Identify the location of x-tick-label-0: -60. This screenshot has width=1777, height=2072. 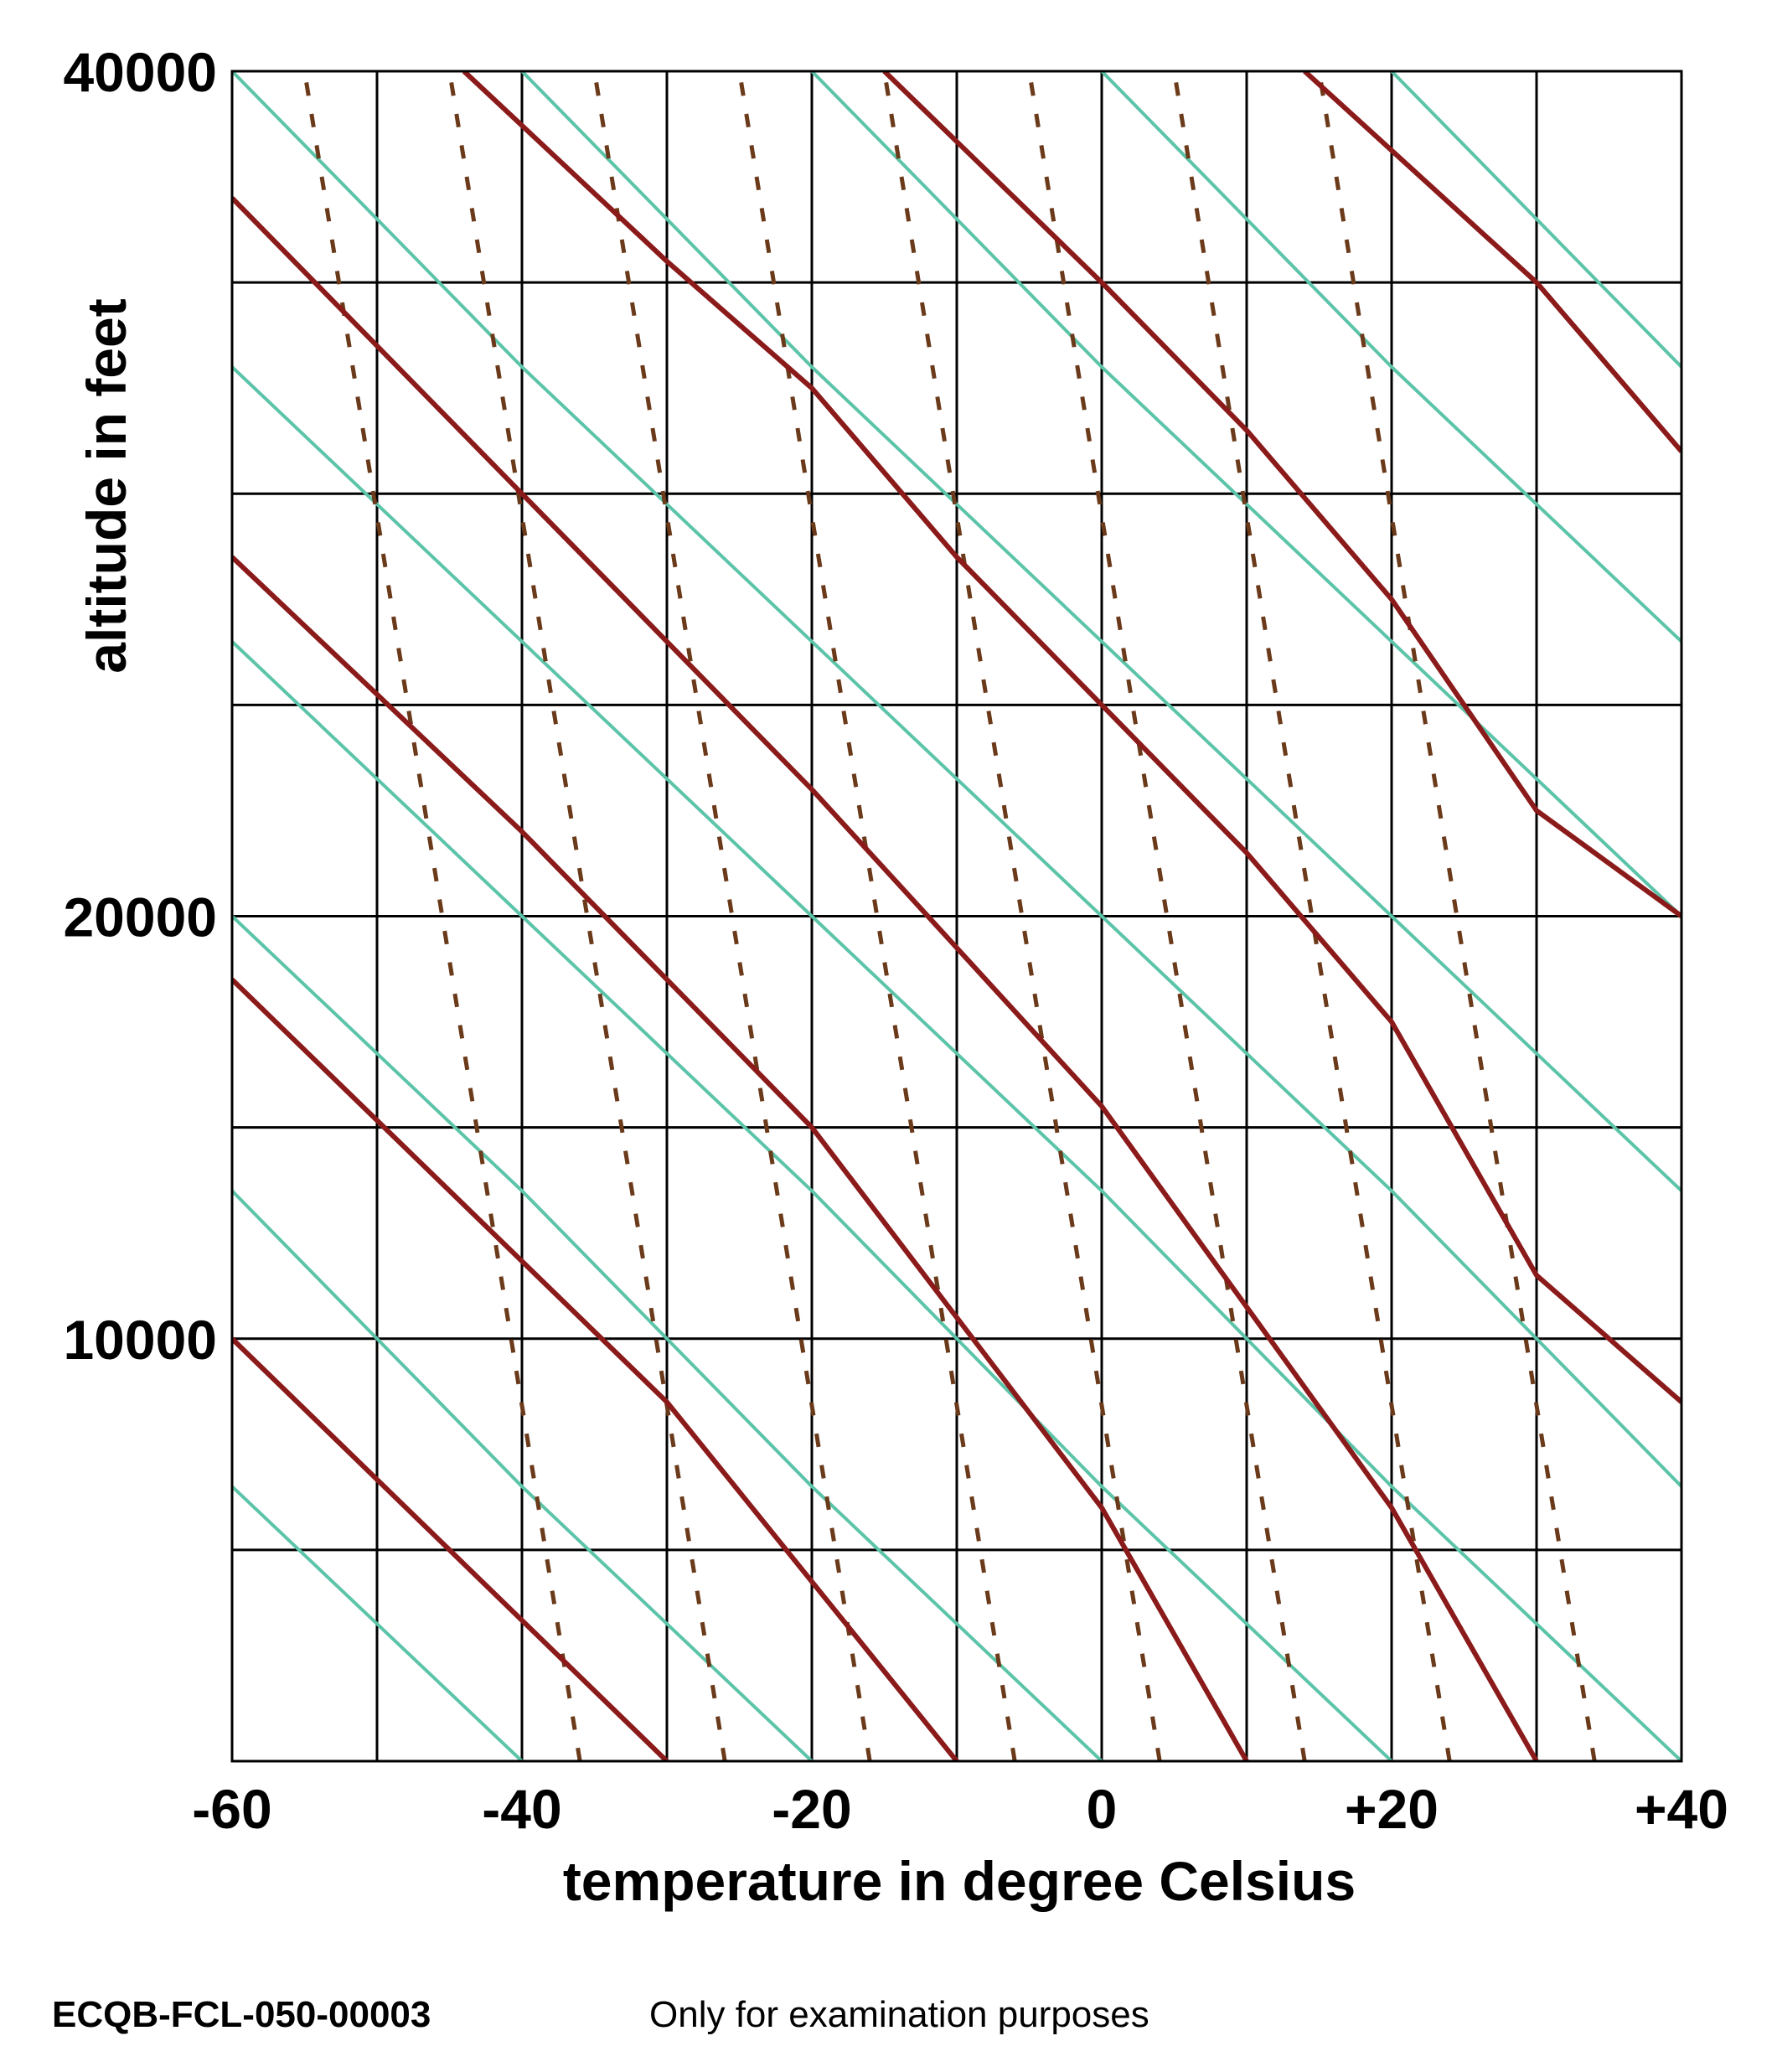
(231, 1809).